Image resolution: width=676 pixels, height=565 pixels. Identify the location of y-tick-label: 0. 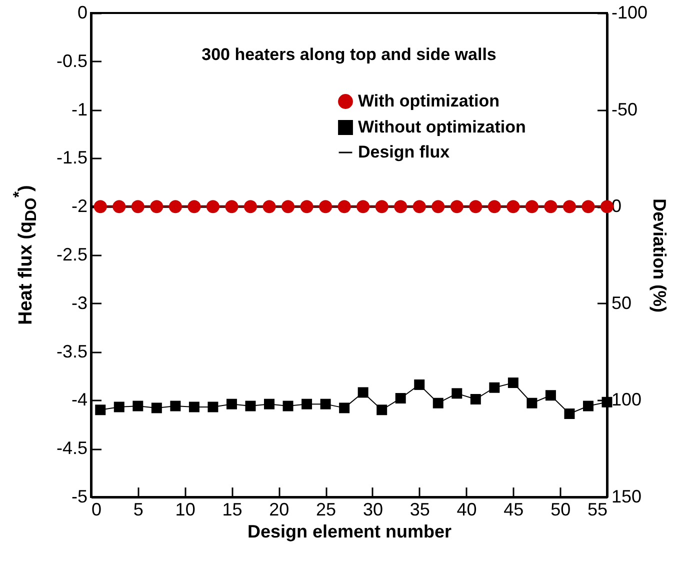
(82, 12).